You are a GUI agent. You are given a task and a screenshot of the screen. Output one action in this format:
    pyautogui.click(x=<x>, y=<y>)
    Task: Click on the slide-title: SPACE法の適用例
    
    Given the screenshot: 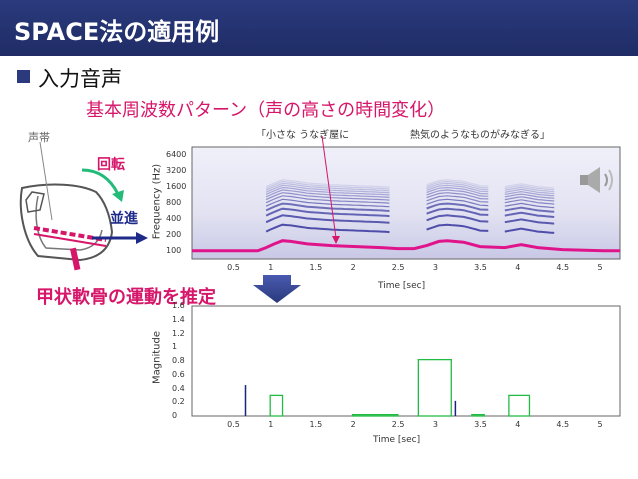 What is the action you would take?
    pyautogui.click(x=117, y=32)
    